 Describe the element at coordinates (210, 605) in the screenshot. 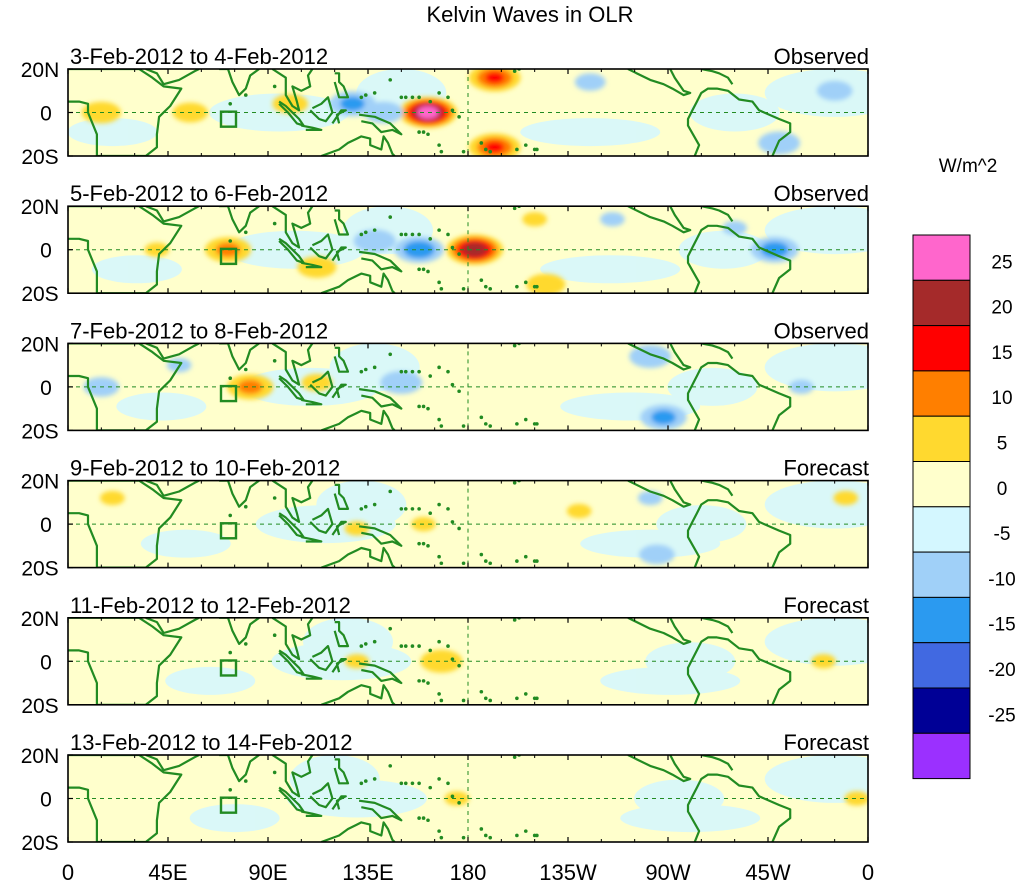

I see `panel-date-range: 11-Feb-2012 to 12-Feb-2012` at that location.